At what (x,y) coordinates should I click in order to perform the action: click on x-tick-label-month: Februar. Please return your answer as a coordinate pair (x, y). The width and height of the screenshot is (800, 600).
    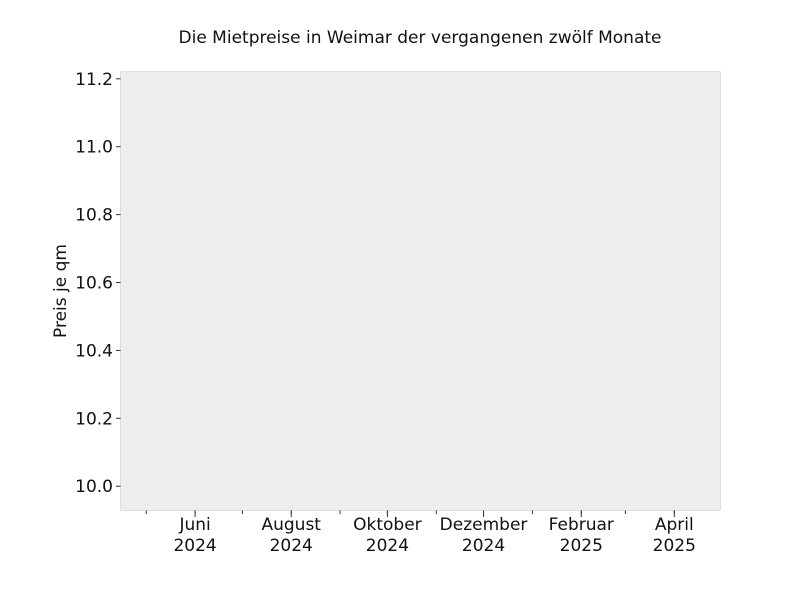
    Looking at the image, I should click on (581, 525).